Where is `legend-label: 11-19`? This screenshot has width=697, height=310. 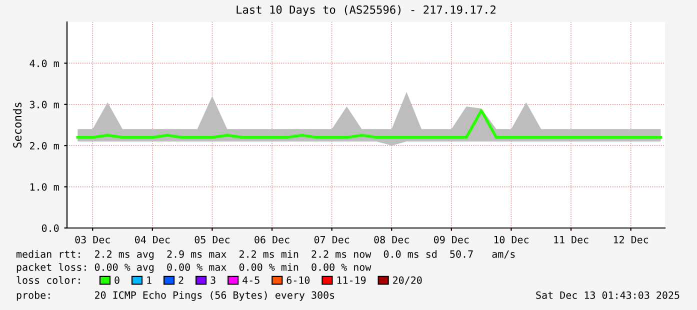 legend-label: 11-19 is located at coordinates (351, 280).